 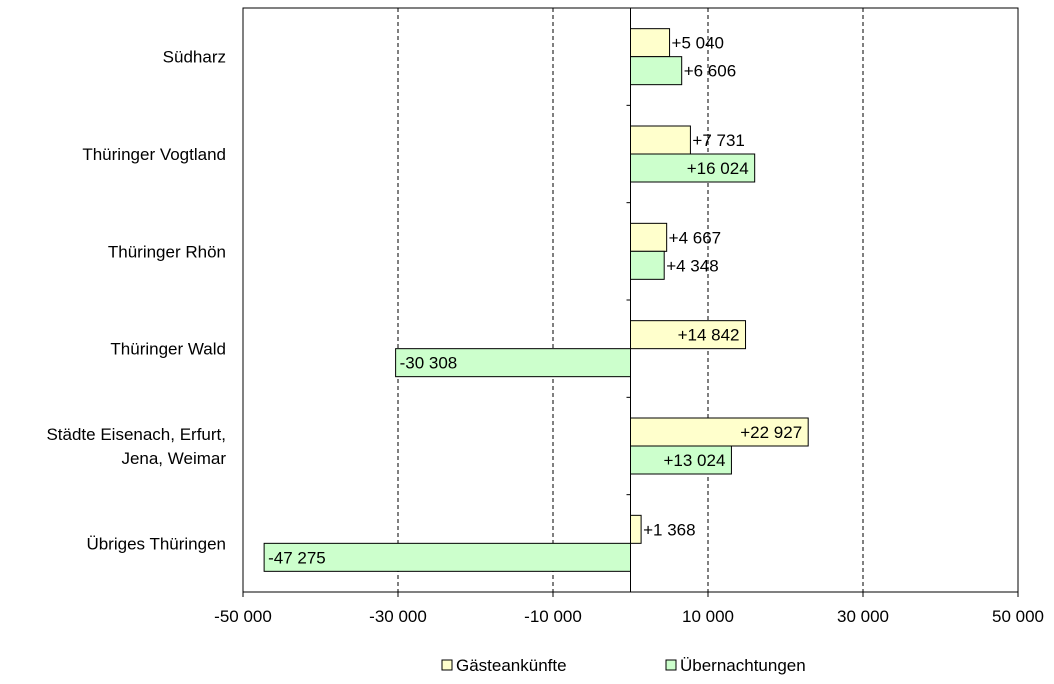 I want to click on data-label: +5 040, so click(x=698, y=43).